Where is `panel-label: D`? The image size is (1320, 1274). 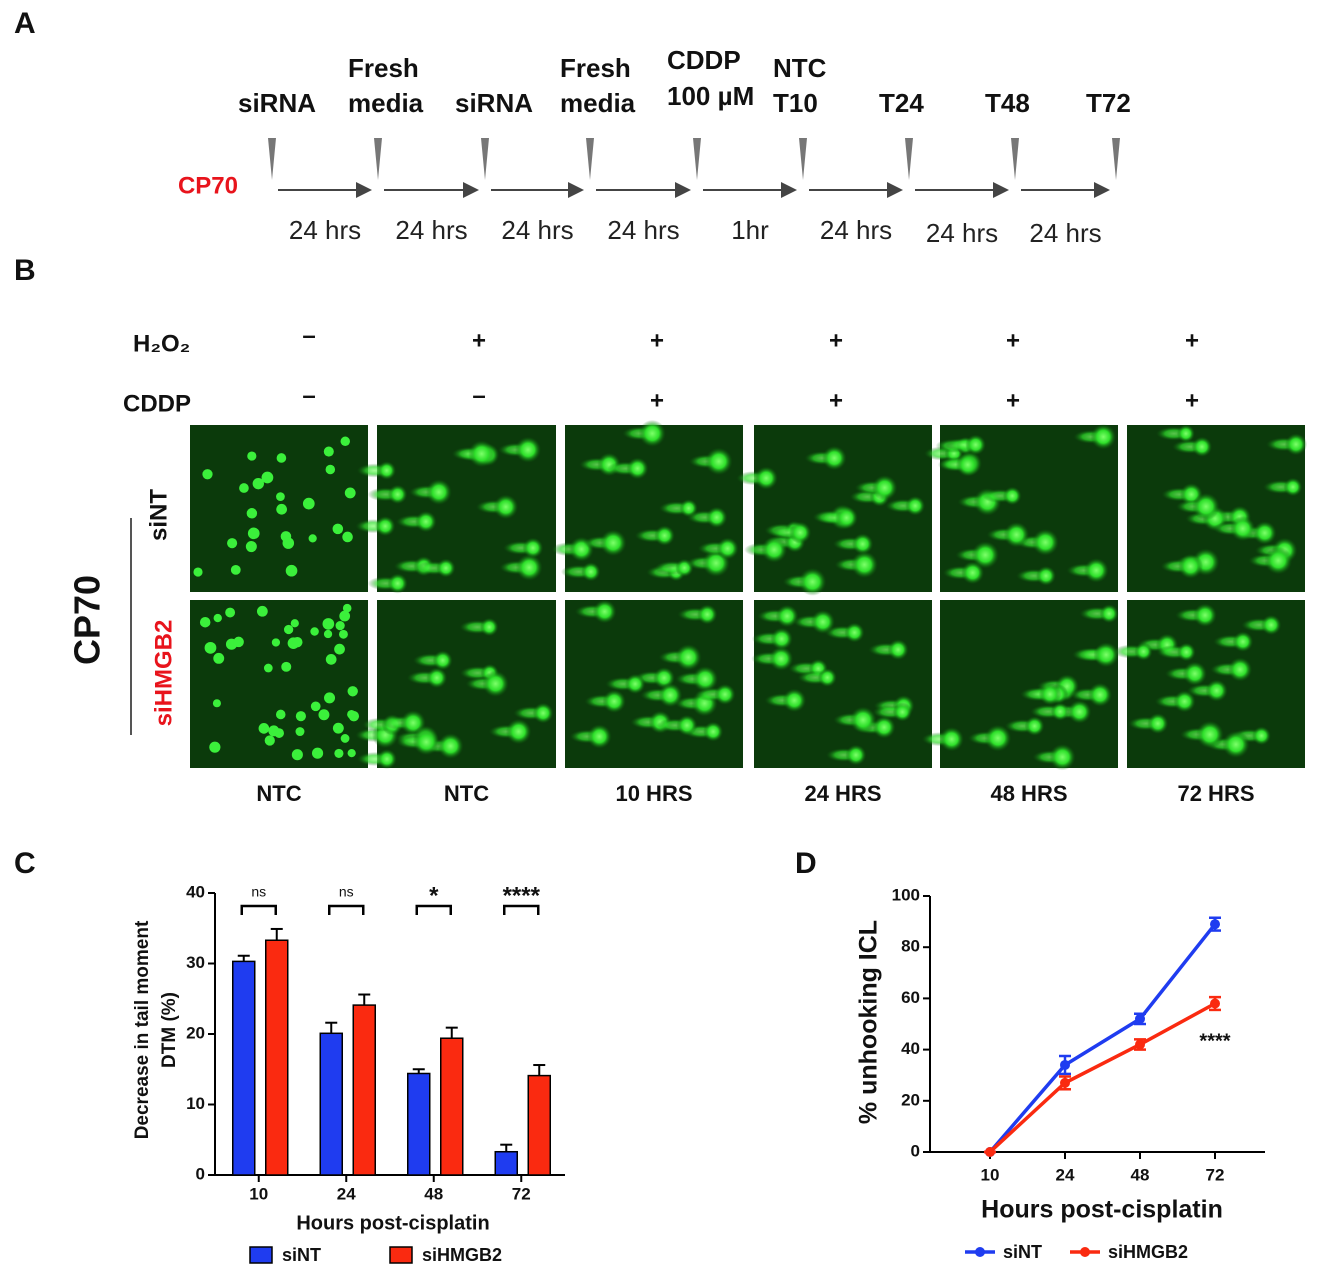
panel-label: D is located at coordinates (806, 863).